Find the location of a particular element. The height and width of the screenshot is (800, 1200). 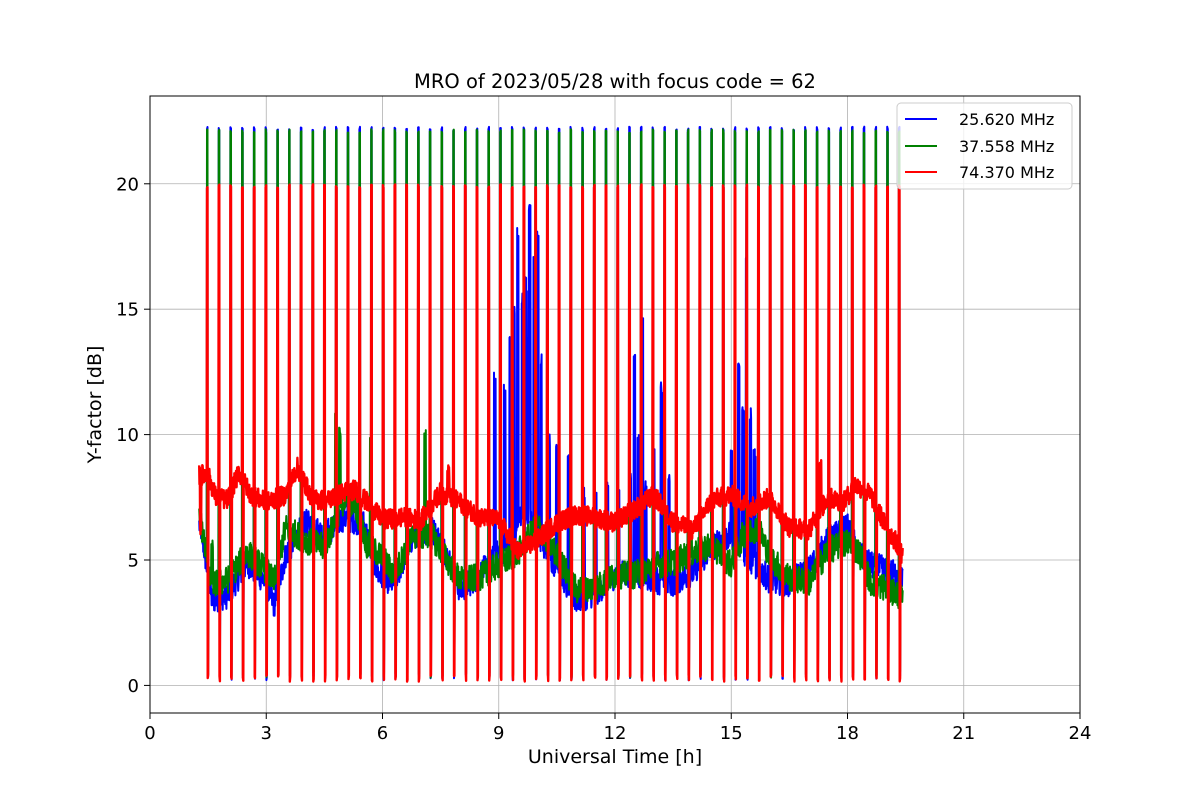

y-axis: 0 5 10 15 20 is located at coordinates (133, 435).